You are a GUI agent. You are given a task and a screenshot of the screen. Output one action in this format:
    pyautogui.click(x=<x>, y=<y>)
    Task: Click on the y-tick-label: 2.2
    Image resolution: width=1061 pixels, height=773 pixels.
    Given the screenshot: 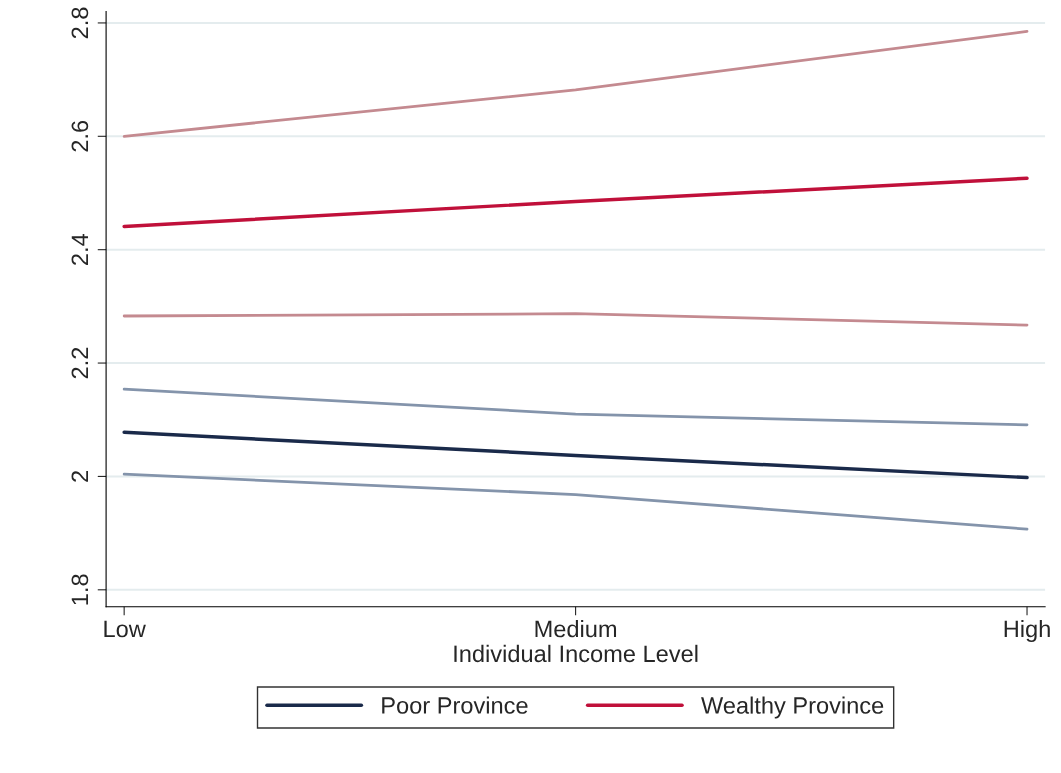 What is the action you would take?
    pyautogui.click(x=80, y=363)
    